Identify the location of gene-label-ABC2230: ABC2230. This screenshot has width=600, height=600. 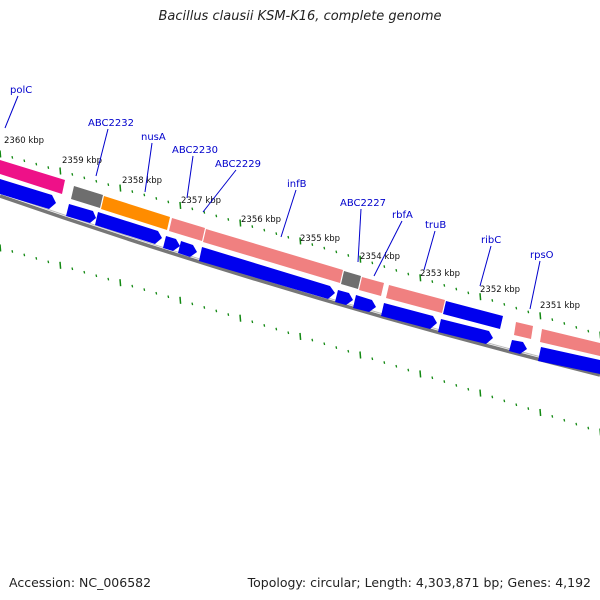
(195, 150).